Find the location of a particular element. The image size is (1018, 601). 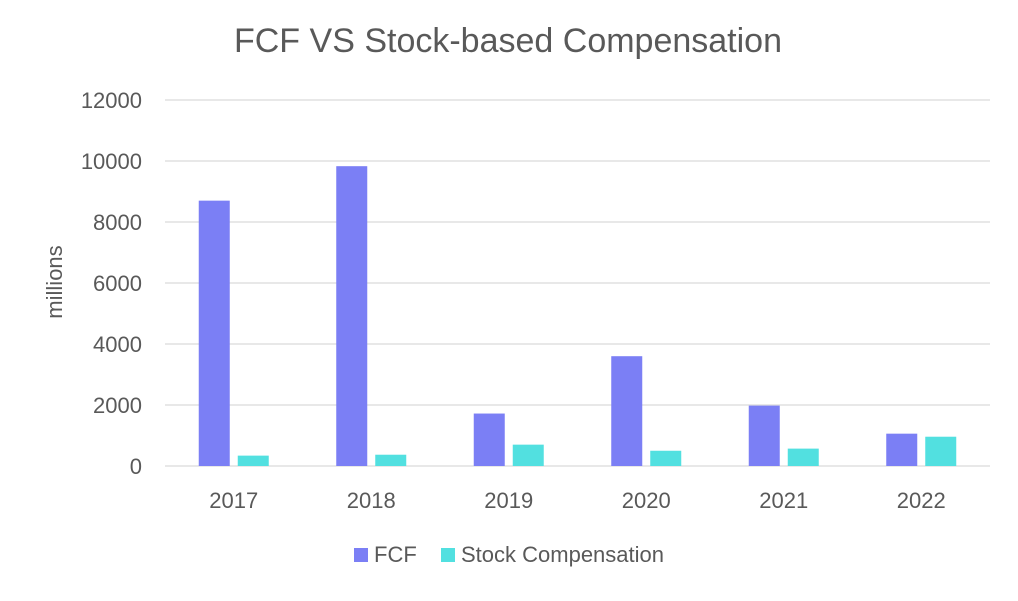

y-tick-label: 12000 is located at coordinates (111, 100).